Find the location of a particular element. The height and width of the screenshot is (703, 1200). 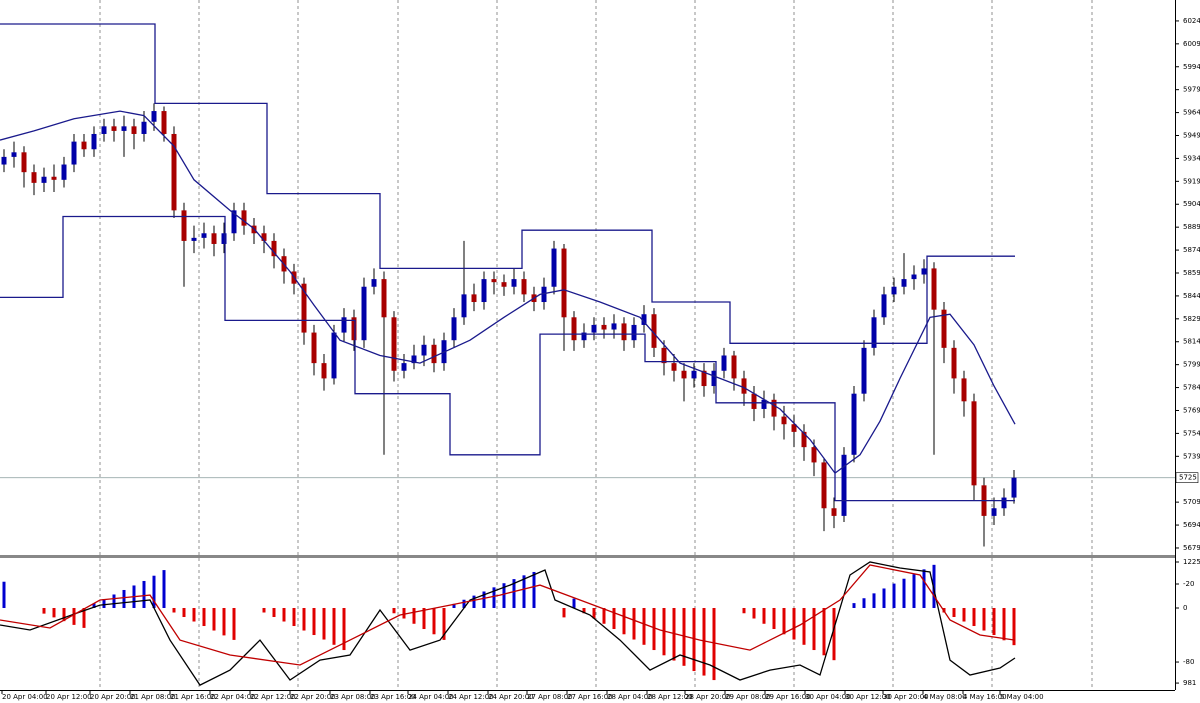

y-tick-label: 5964 is located at coordinates (1191, 113).